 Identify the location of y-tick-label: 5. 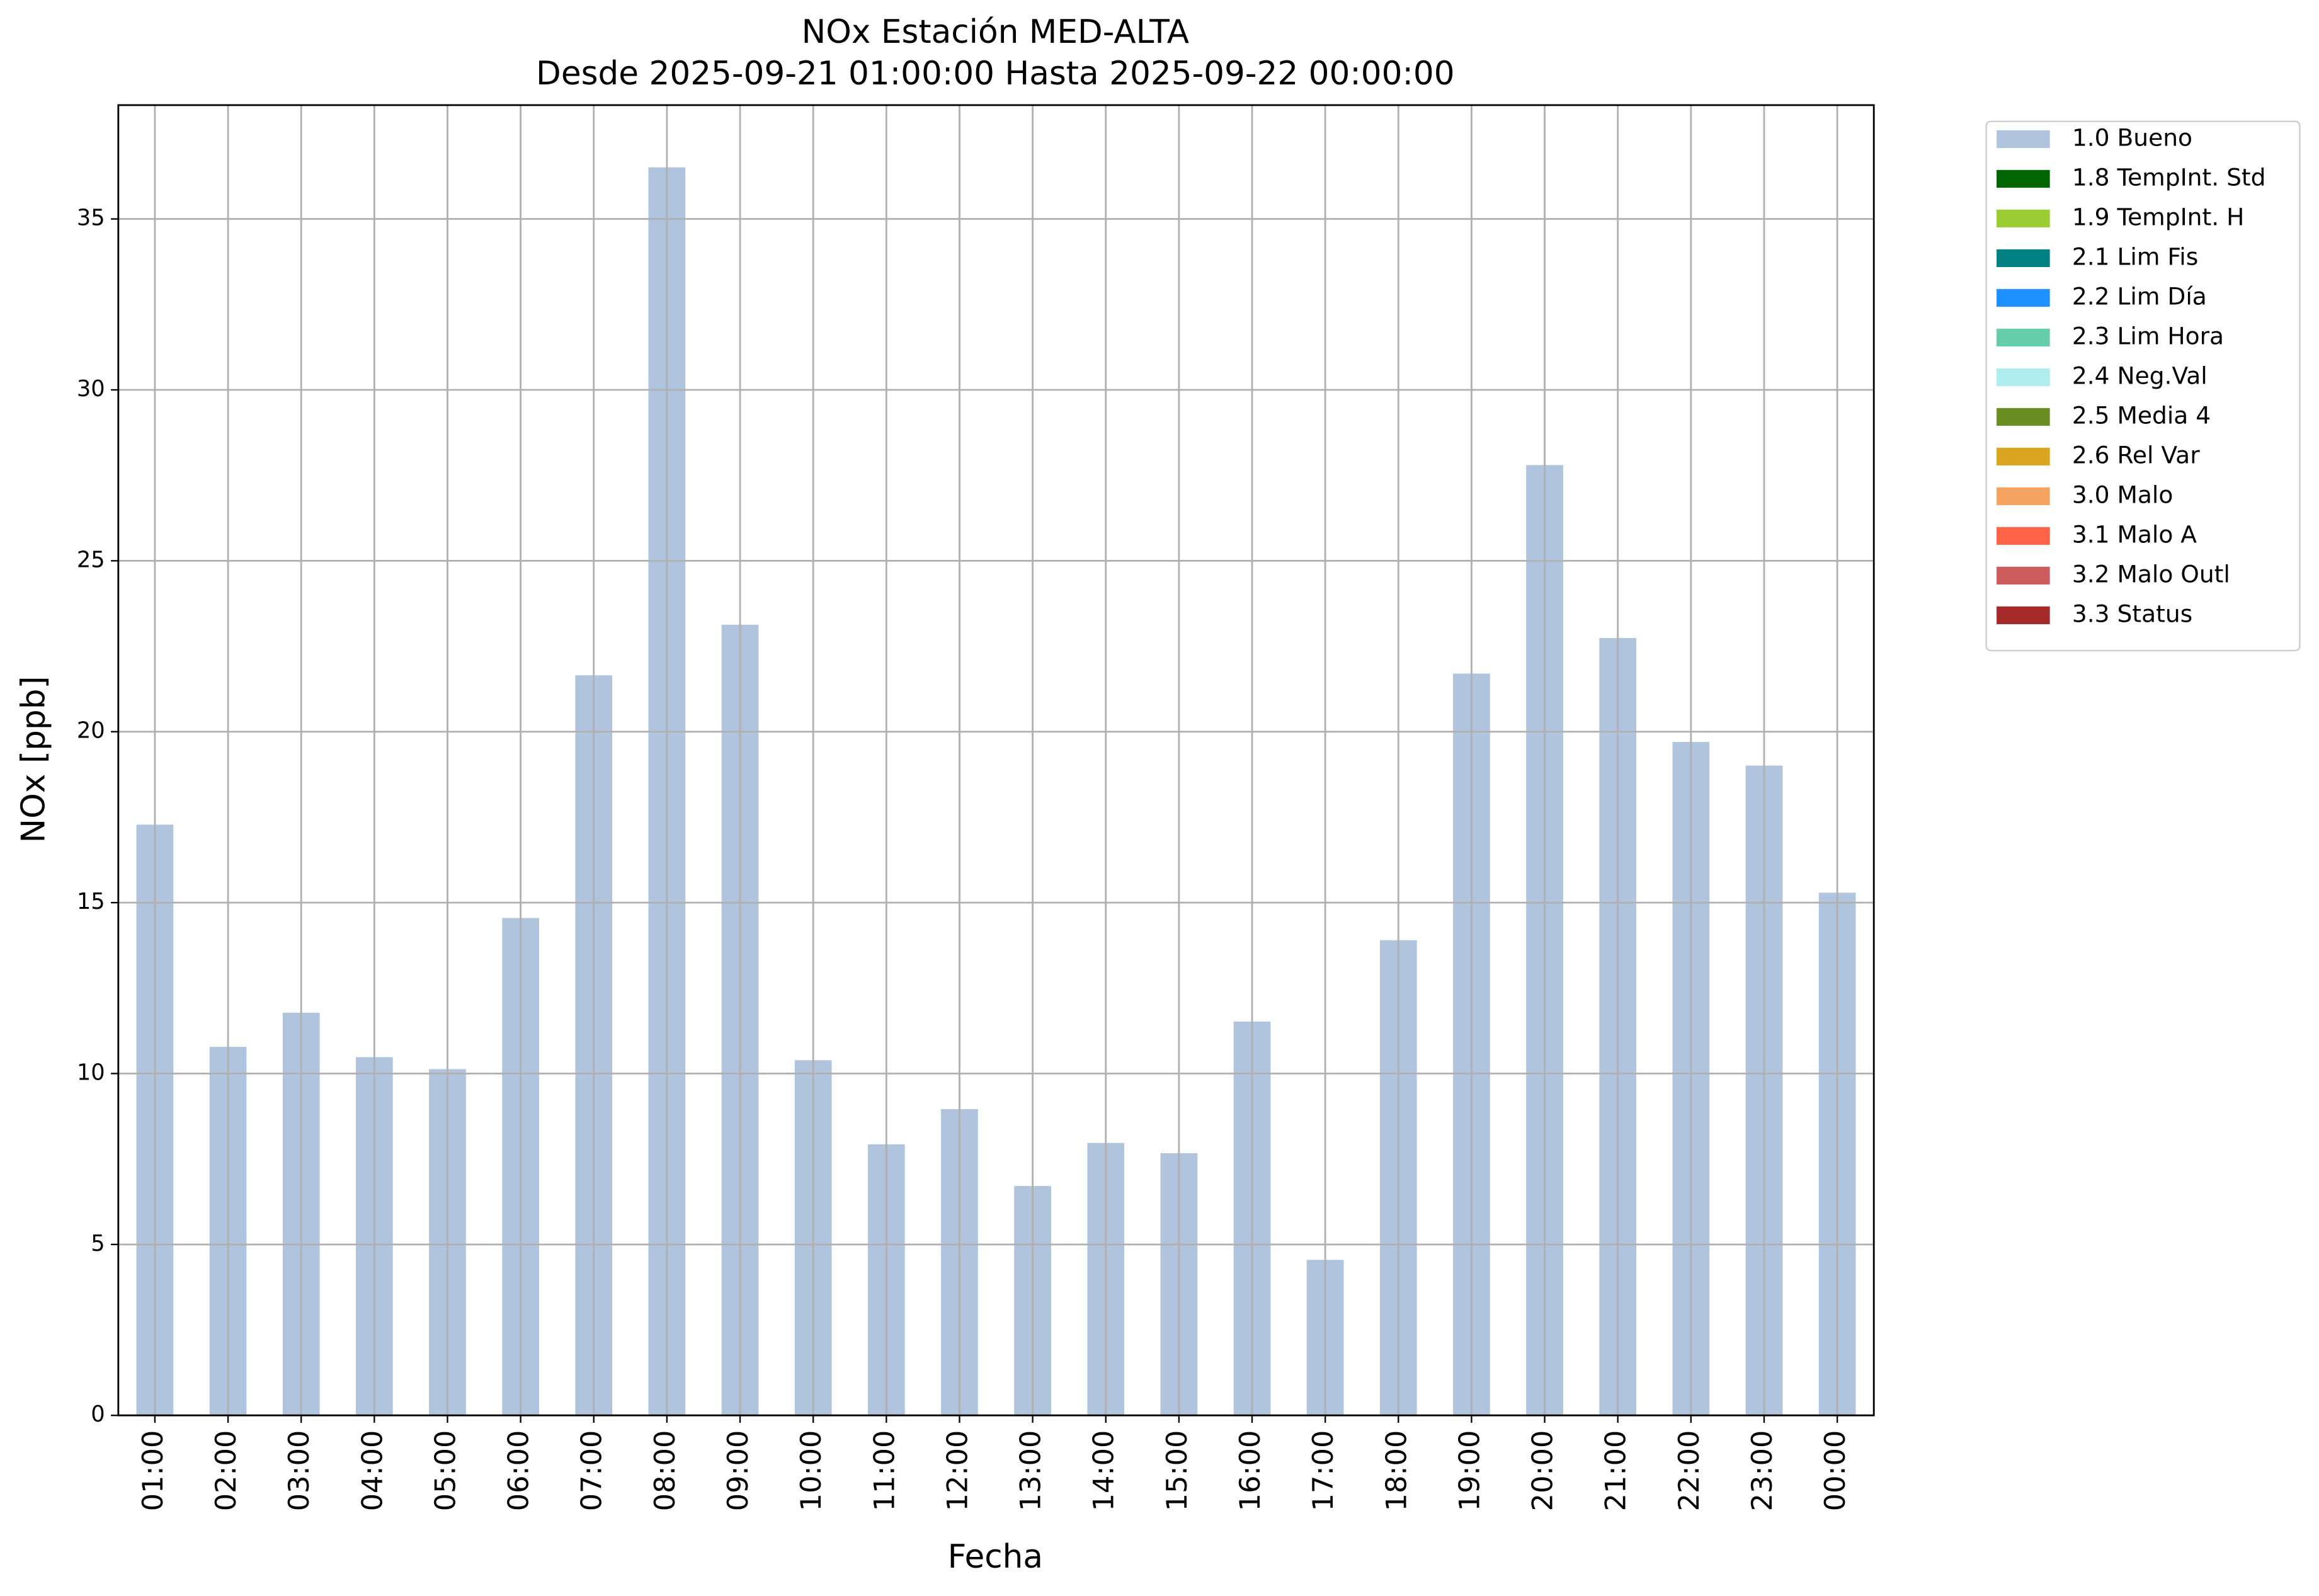
(98, 1244).